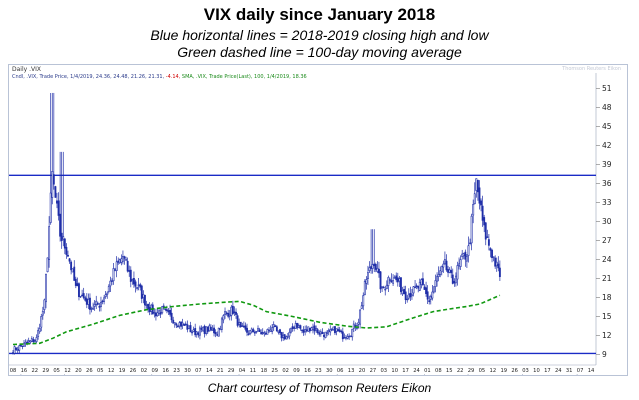  What do you see at coordinates (536, 371) in the screenshot?
I see `x-day-tick-label: 10` at bounding box center [536, 371].